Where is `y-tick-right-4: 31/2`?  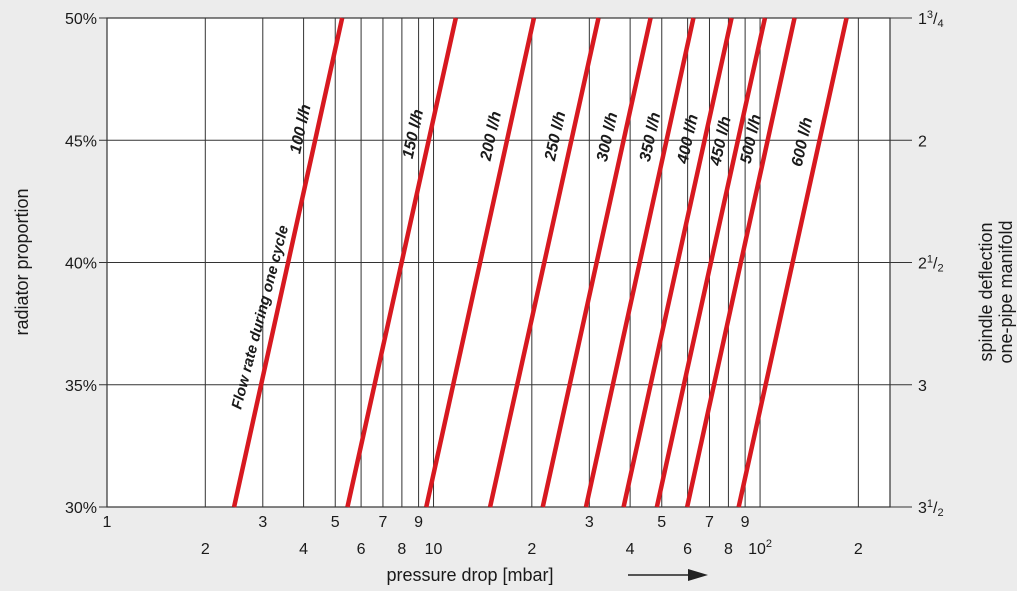 y-tick-right-4: 31/2 is located at coordinates (931, 508).